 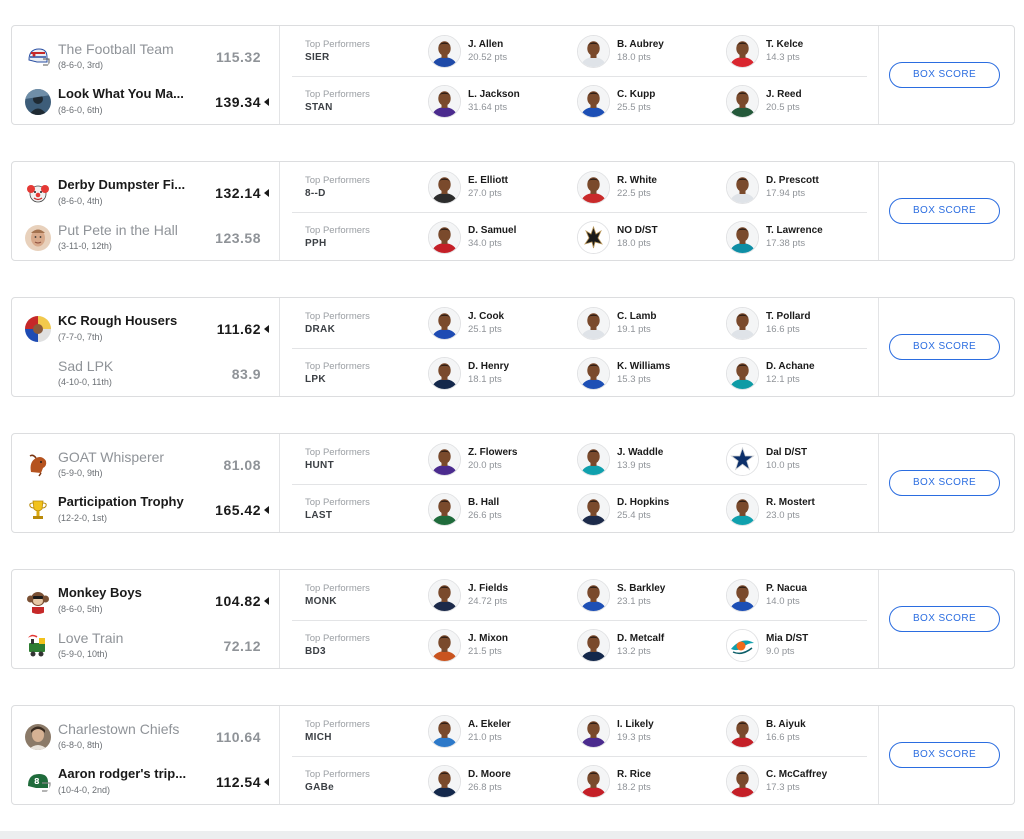 What do you see at coordinates (498, 646) in the screenshot?
I see `player-card: J. Mixon 21.5 pts` at bounding box center [498, 646].